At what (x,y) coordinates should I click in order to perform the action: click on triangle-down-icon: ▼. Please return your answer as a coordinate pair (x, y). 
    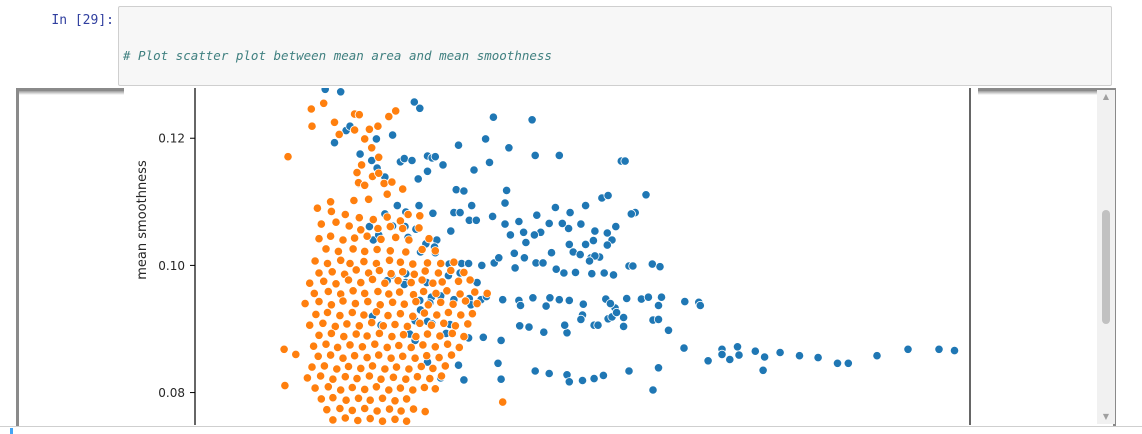
    Looking at the image, I should click on (1106, 416).